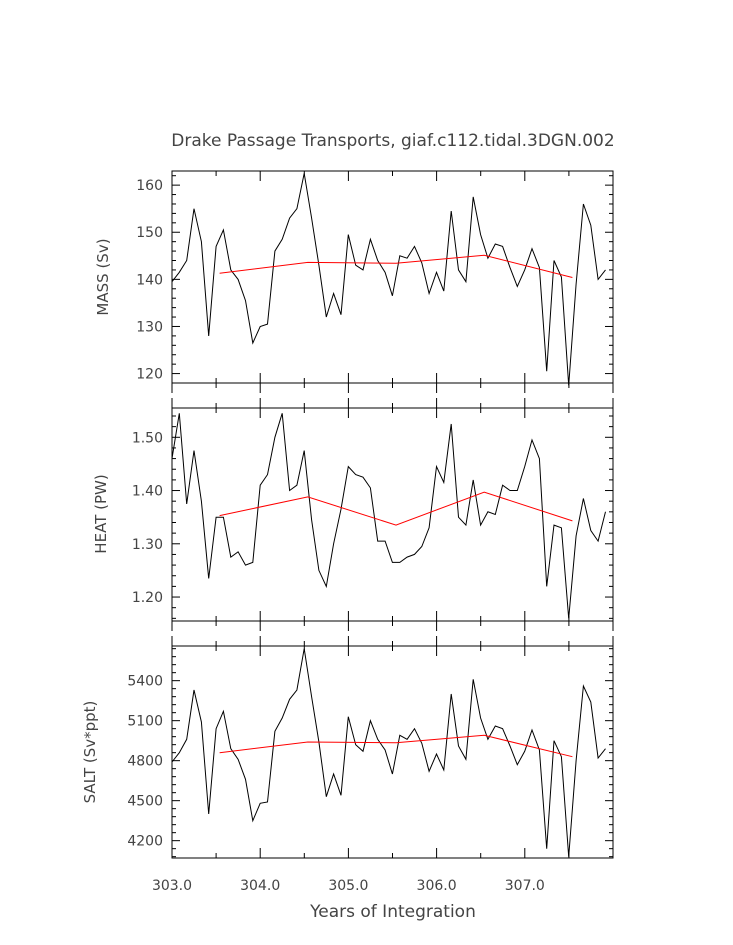 The height and width of the screenshot is (945, 733). I want to click on x-tick-labels: 303.0 304.0 305.0 306.0 307.0, so click(348, 886).